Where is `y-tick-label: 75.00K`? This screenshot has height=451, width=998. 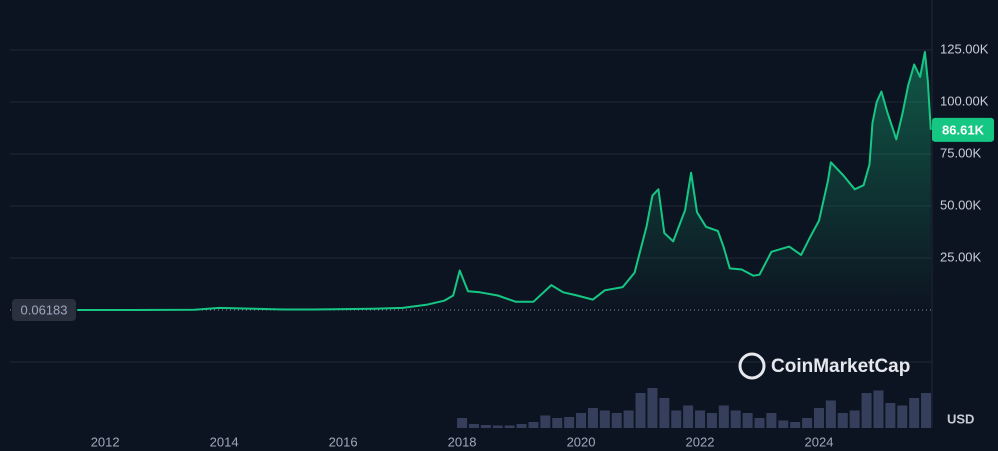
y-tick-label: 75.00K is located at coordinates (961, 152).